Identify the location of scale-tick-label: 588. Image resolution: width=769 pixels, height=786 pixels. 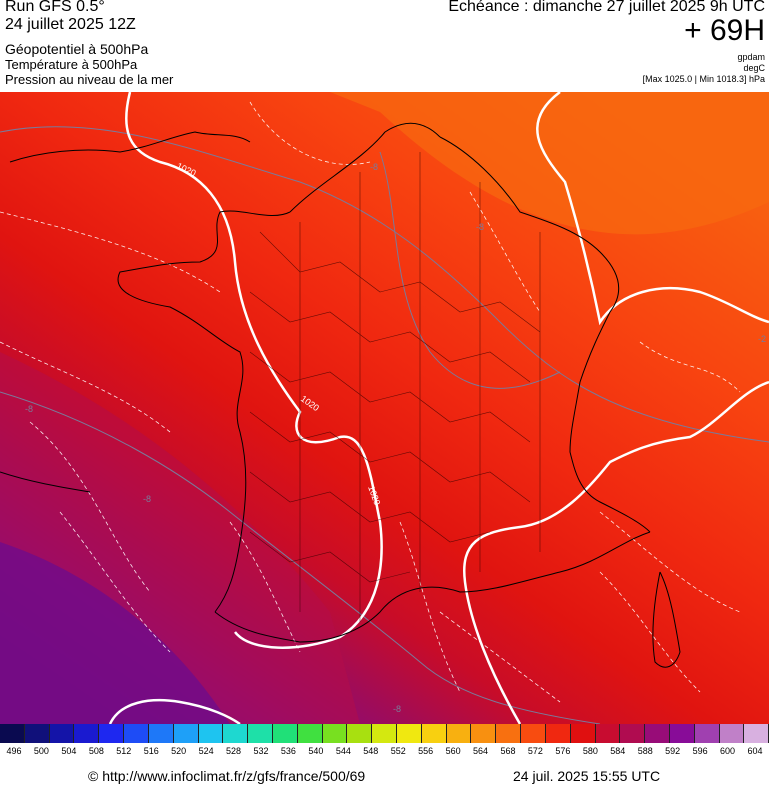
(645, 751).